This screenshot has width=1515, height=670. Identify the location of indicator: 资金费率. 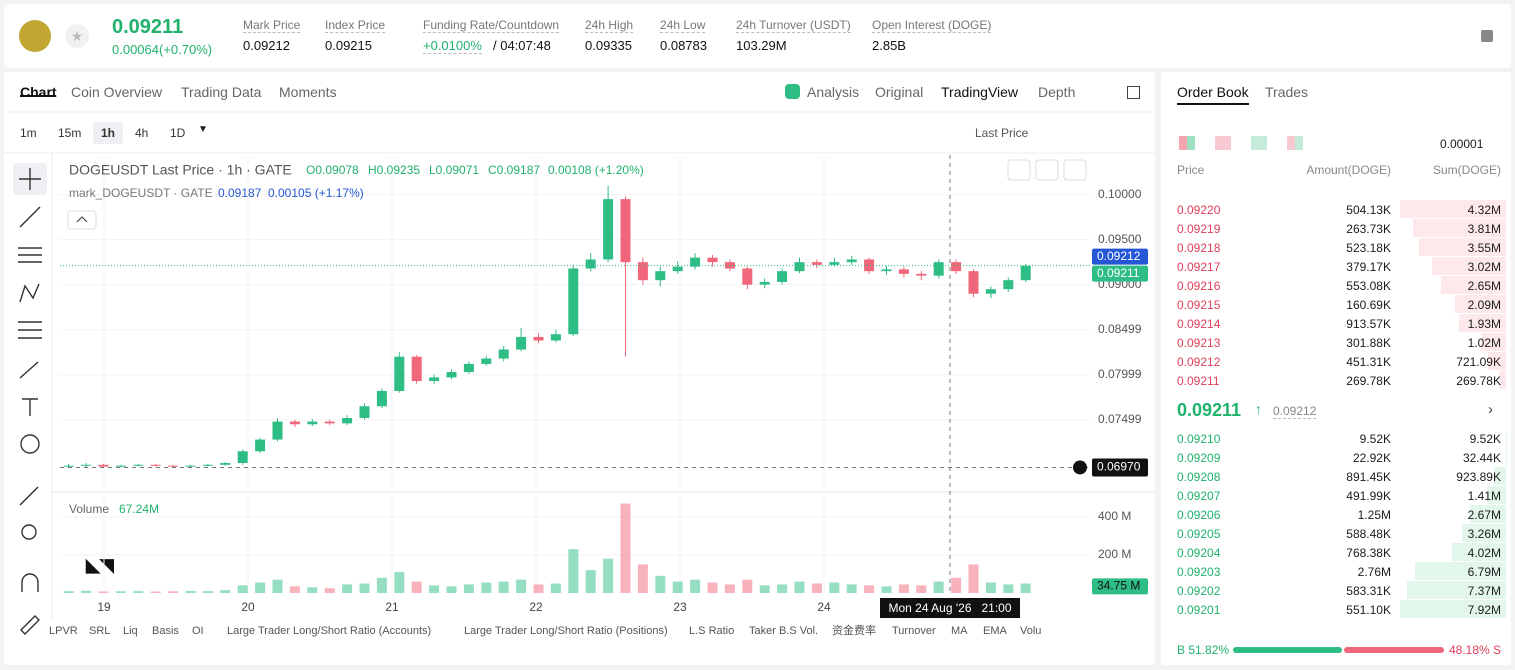
(854, 630).